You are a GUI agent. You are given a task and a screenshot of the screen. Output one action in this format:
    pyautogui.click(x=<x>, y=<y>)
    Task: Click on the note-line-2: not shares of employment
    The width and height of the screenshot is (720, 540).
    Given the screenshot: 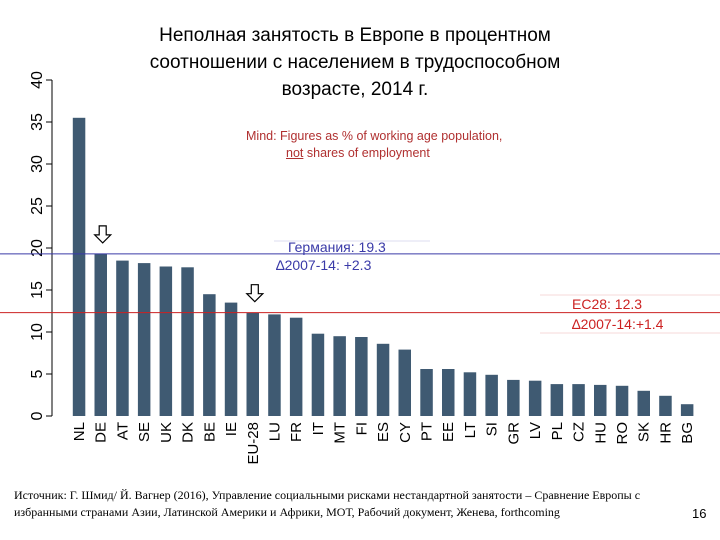 What is the action you would take?
    pyautogui.click(x=374, y=153)
    